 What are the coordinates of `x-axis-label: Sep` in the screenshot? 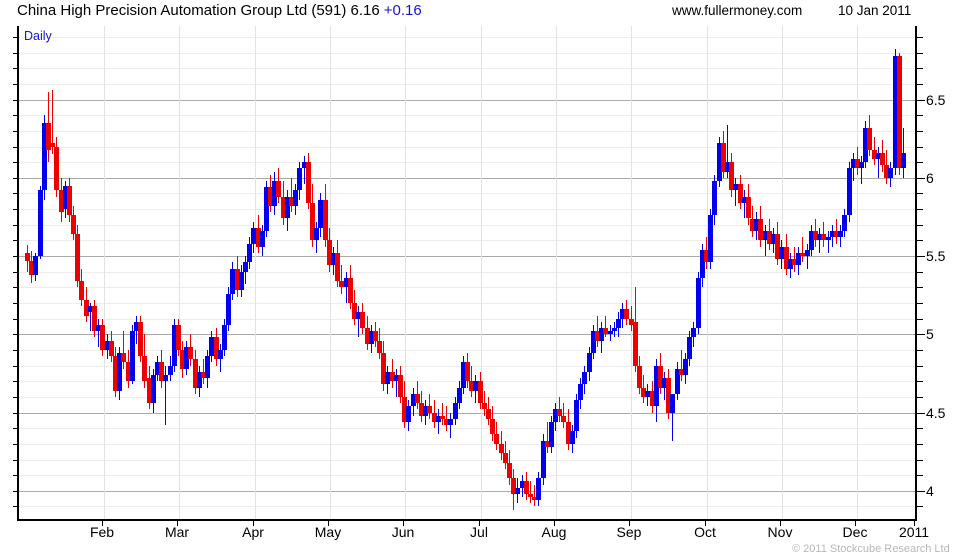 It's located at (629, 532).